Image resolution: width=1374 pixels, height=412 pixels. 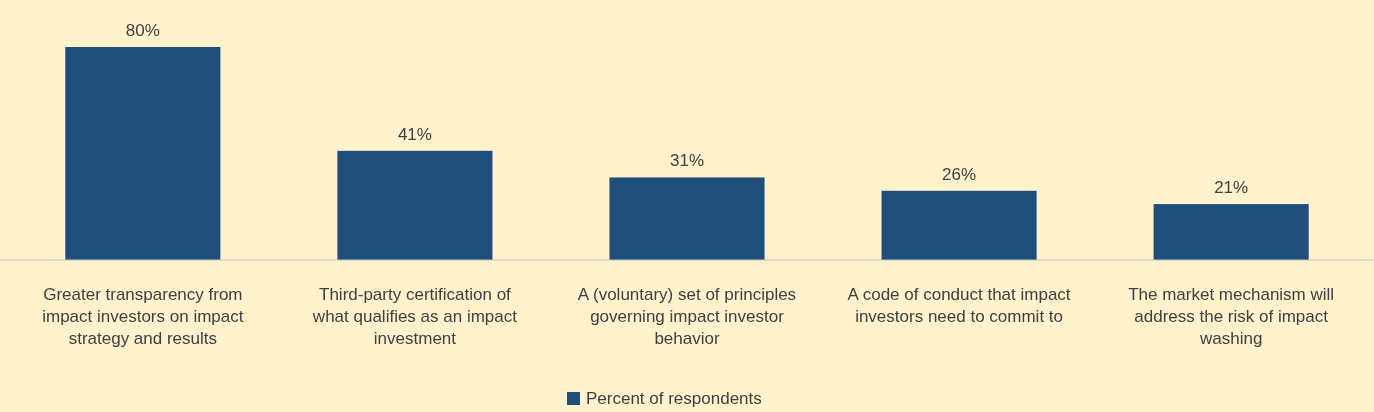 What do you see at coordinates (143, 316) in the screenshot?
I see `x-tick-label: Greater transparency from impact investors on impact strategy and results` at bounding box center [143, 316].